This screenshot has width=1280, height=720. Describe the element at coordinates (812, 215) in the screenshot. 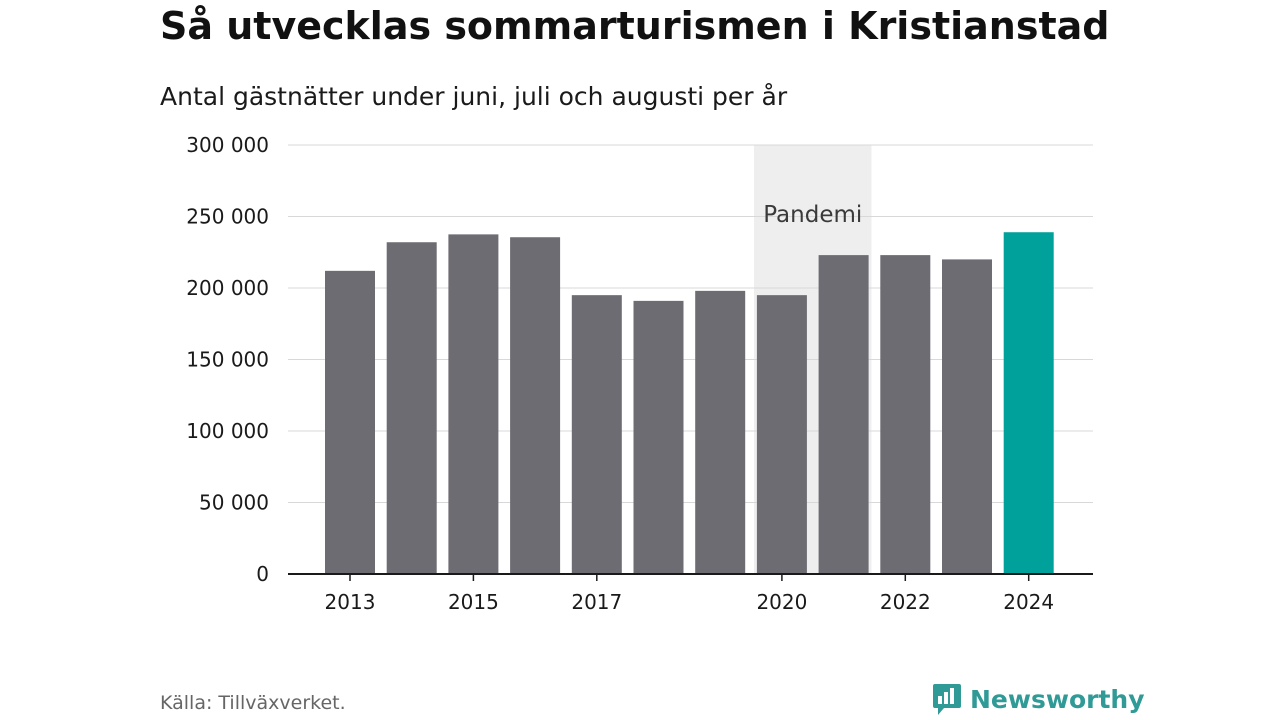

I see `annotation-label: Pandemi` at that location.